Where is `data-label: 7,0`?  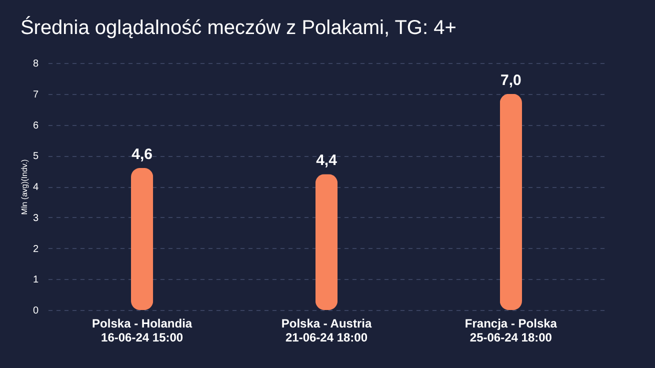
data-label: 7,0 is located at coordinates (511, 80).